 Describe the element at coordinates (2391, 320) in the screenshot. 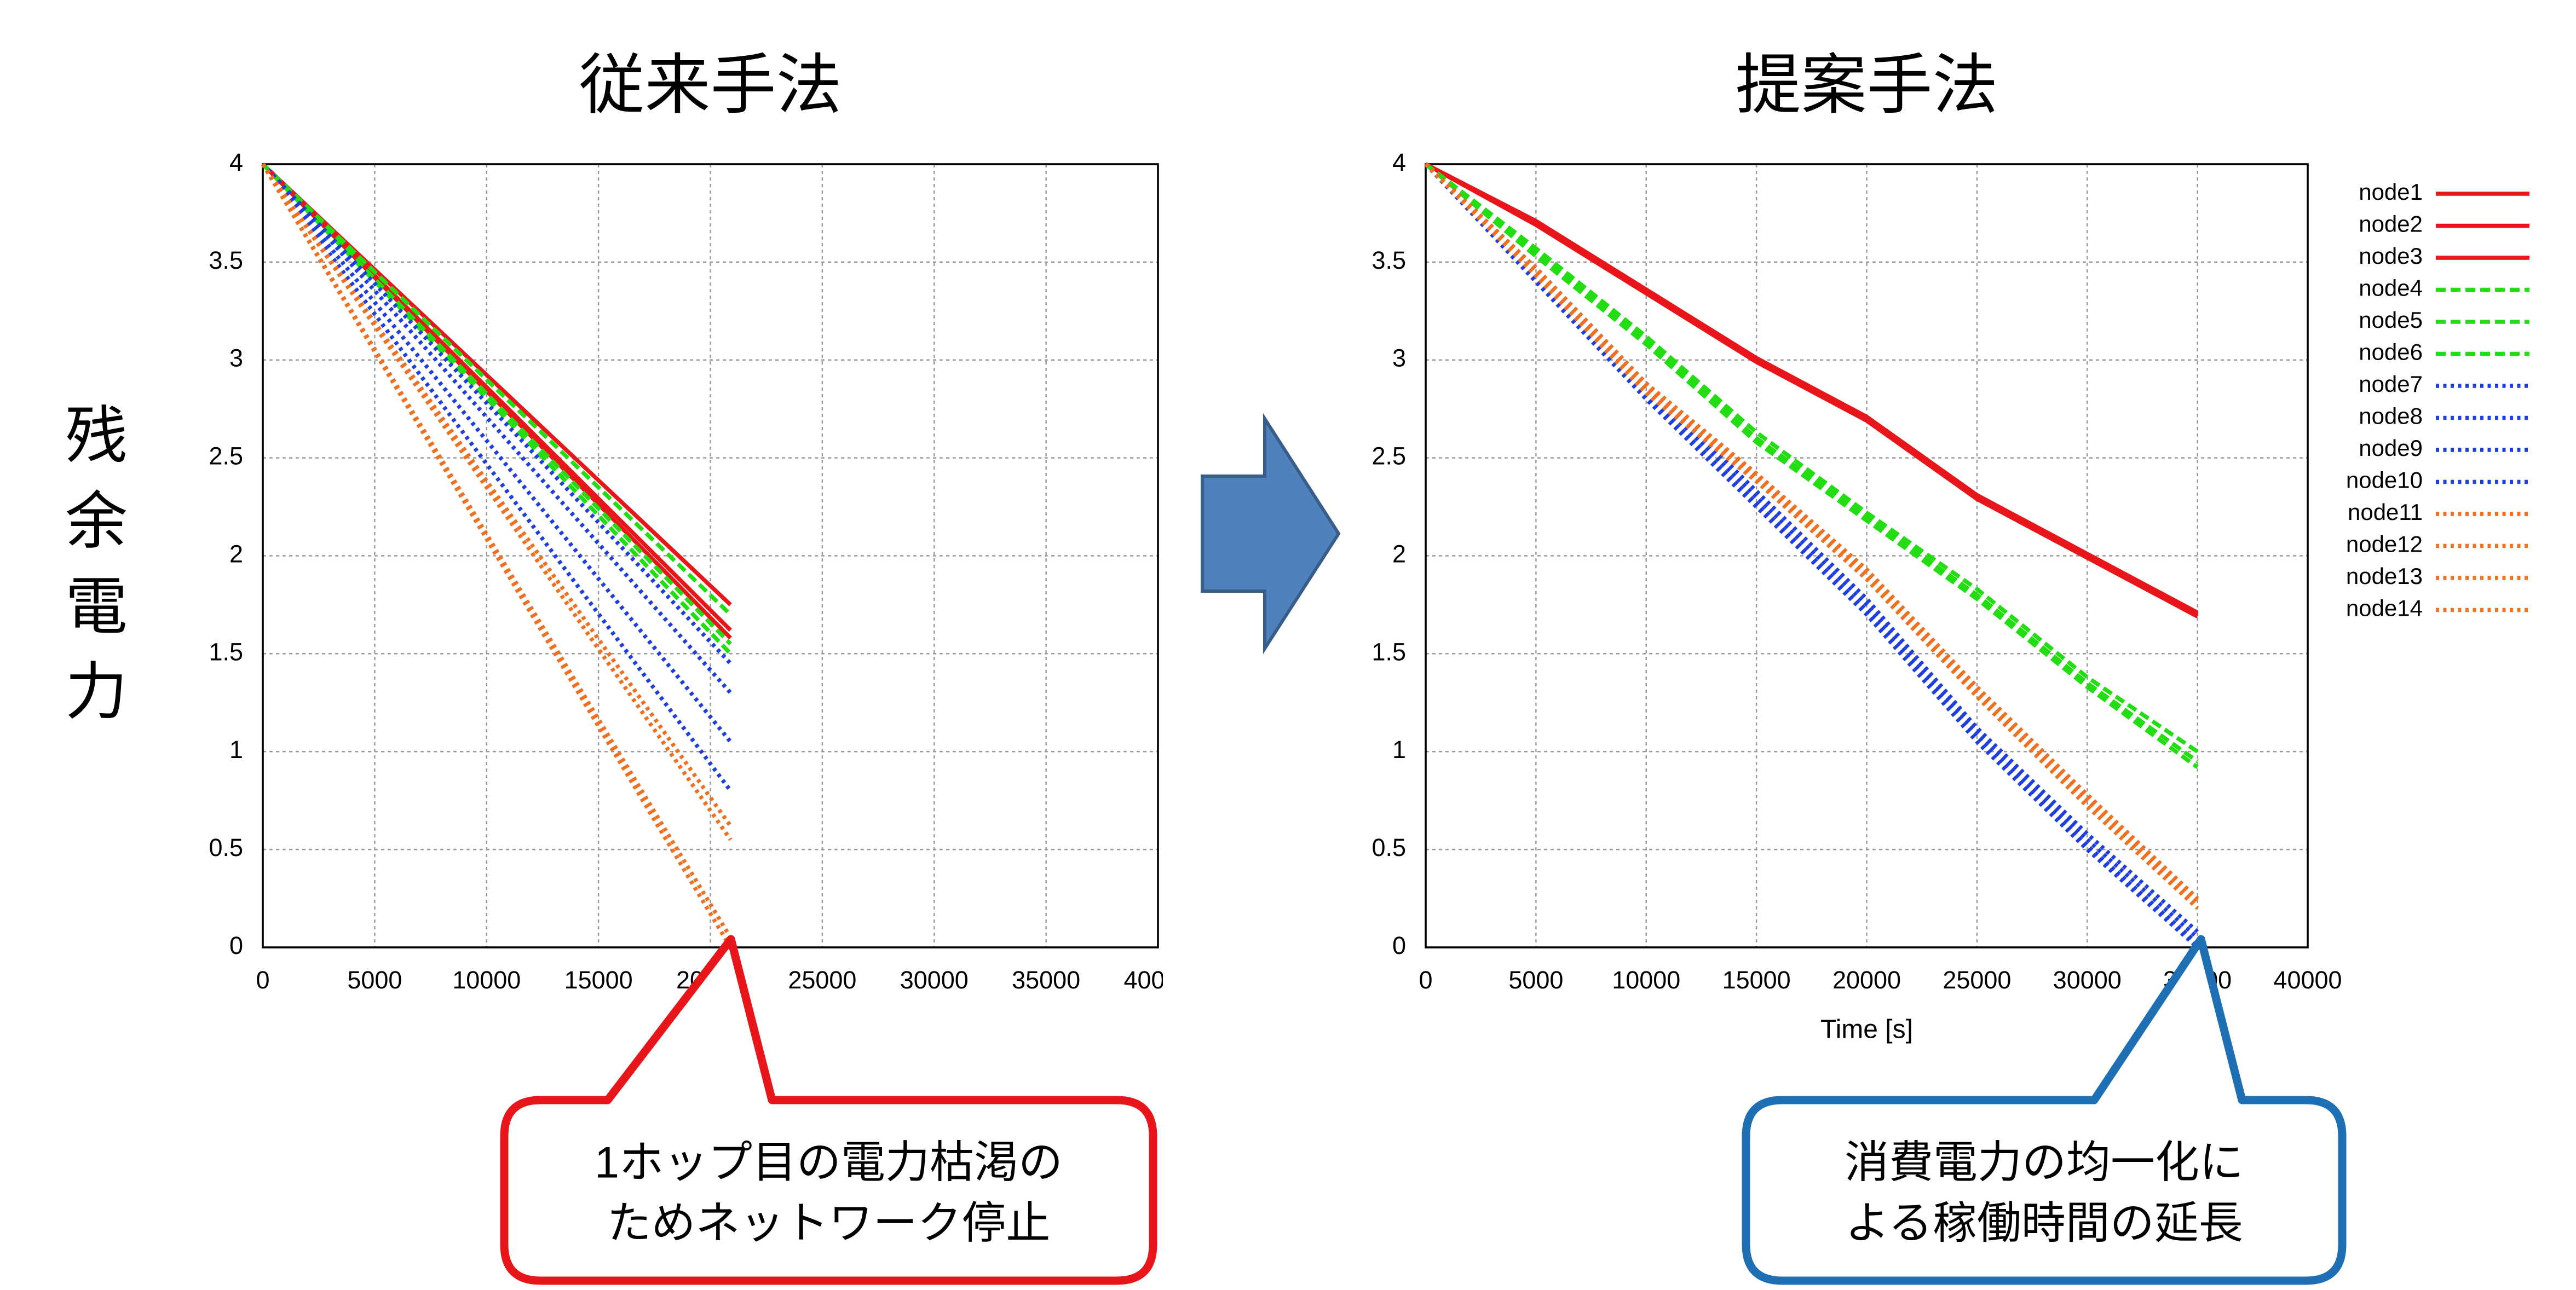

I see `legend-label: node5` at that location.